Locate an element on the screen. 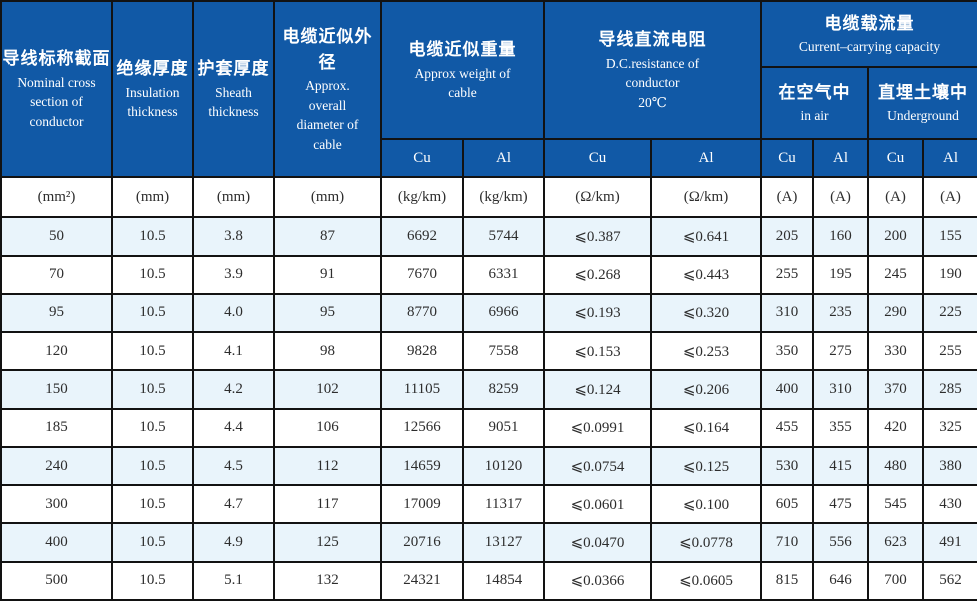 The height and width of the screenshot is (601, 977). table-cell: ⩽0.320 is located at coordinates (706, 313).